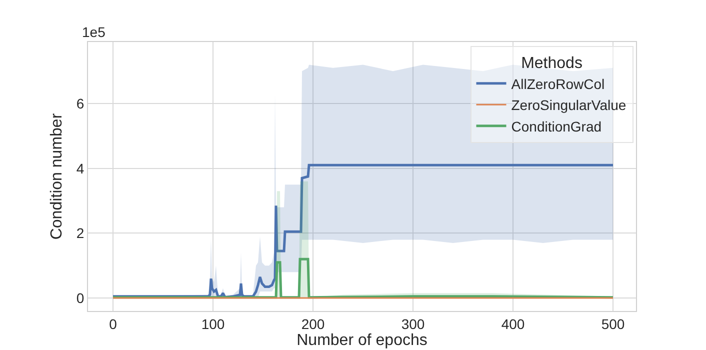  Describe the element at coordinates (213, 324) in the screenshot. I see `x-tick-label: 100` at that location.